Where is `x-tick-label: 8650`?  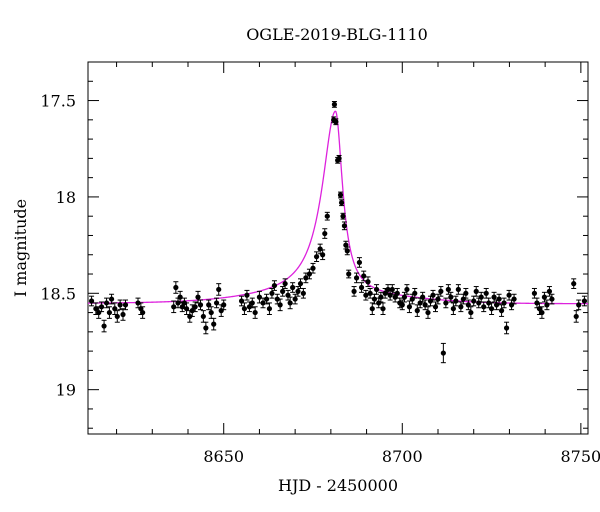 x-tick-label: 8650 is located at coordinates (223, 456).